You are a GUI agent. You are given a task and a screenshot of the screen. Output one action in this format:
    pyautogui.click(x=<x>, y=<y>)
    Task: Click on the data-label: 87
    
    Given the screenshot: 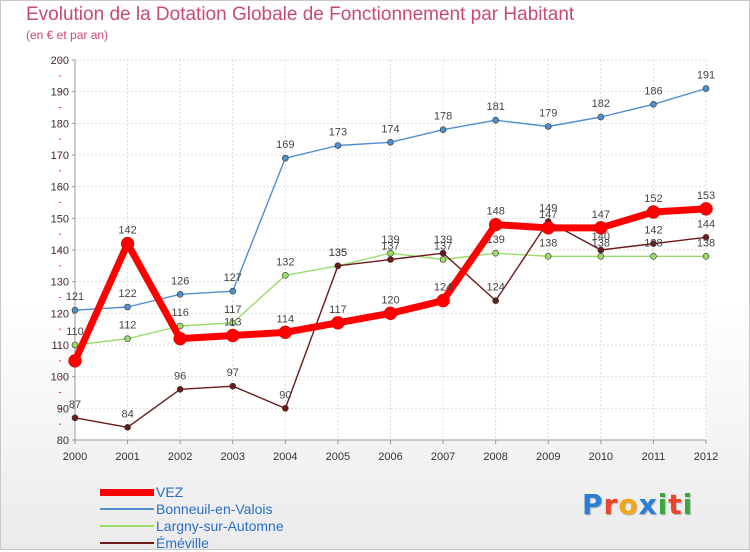 What is the action you would take?
    pyautogui.click(x=75, y=405)
    